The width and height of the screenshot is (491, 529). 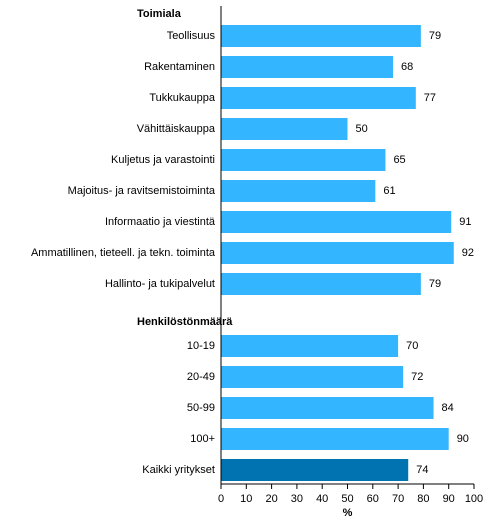 I want to click on category-label: Informaatio ja viestintä, so click(x=160, y=222).